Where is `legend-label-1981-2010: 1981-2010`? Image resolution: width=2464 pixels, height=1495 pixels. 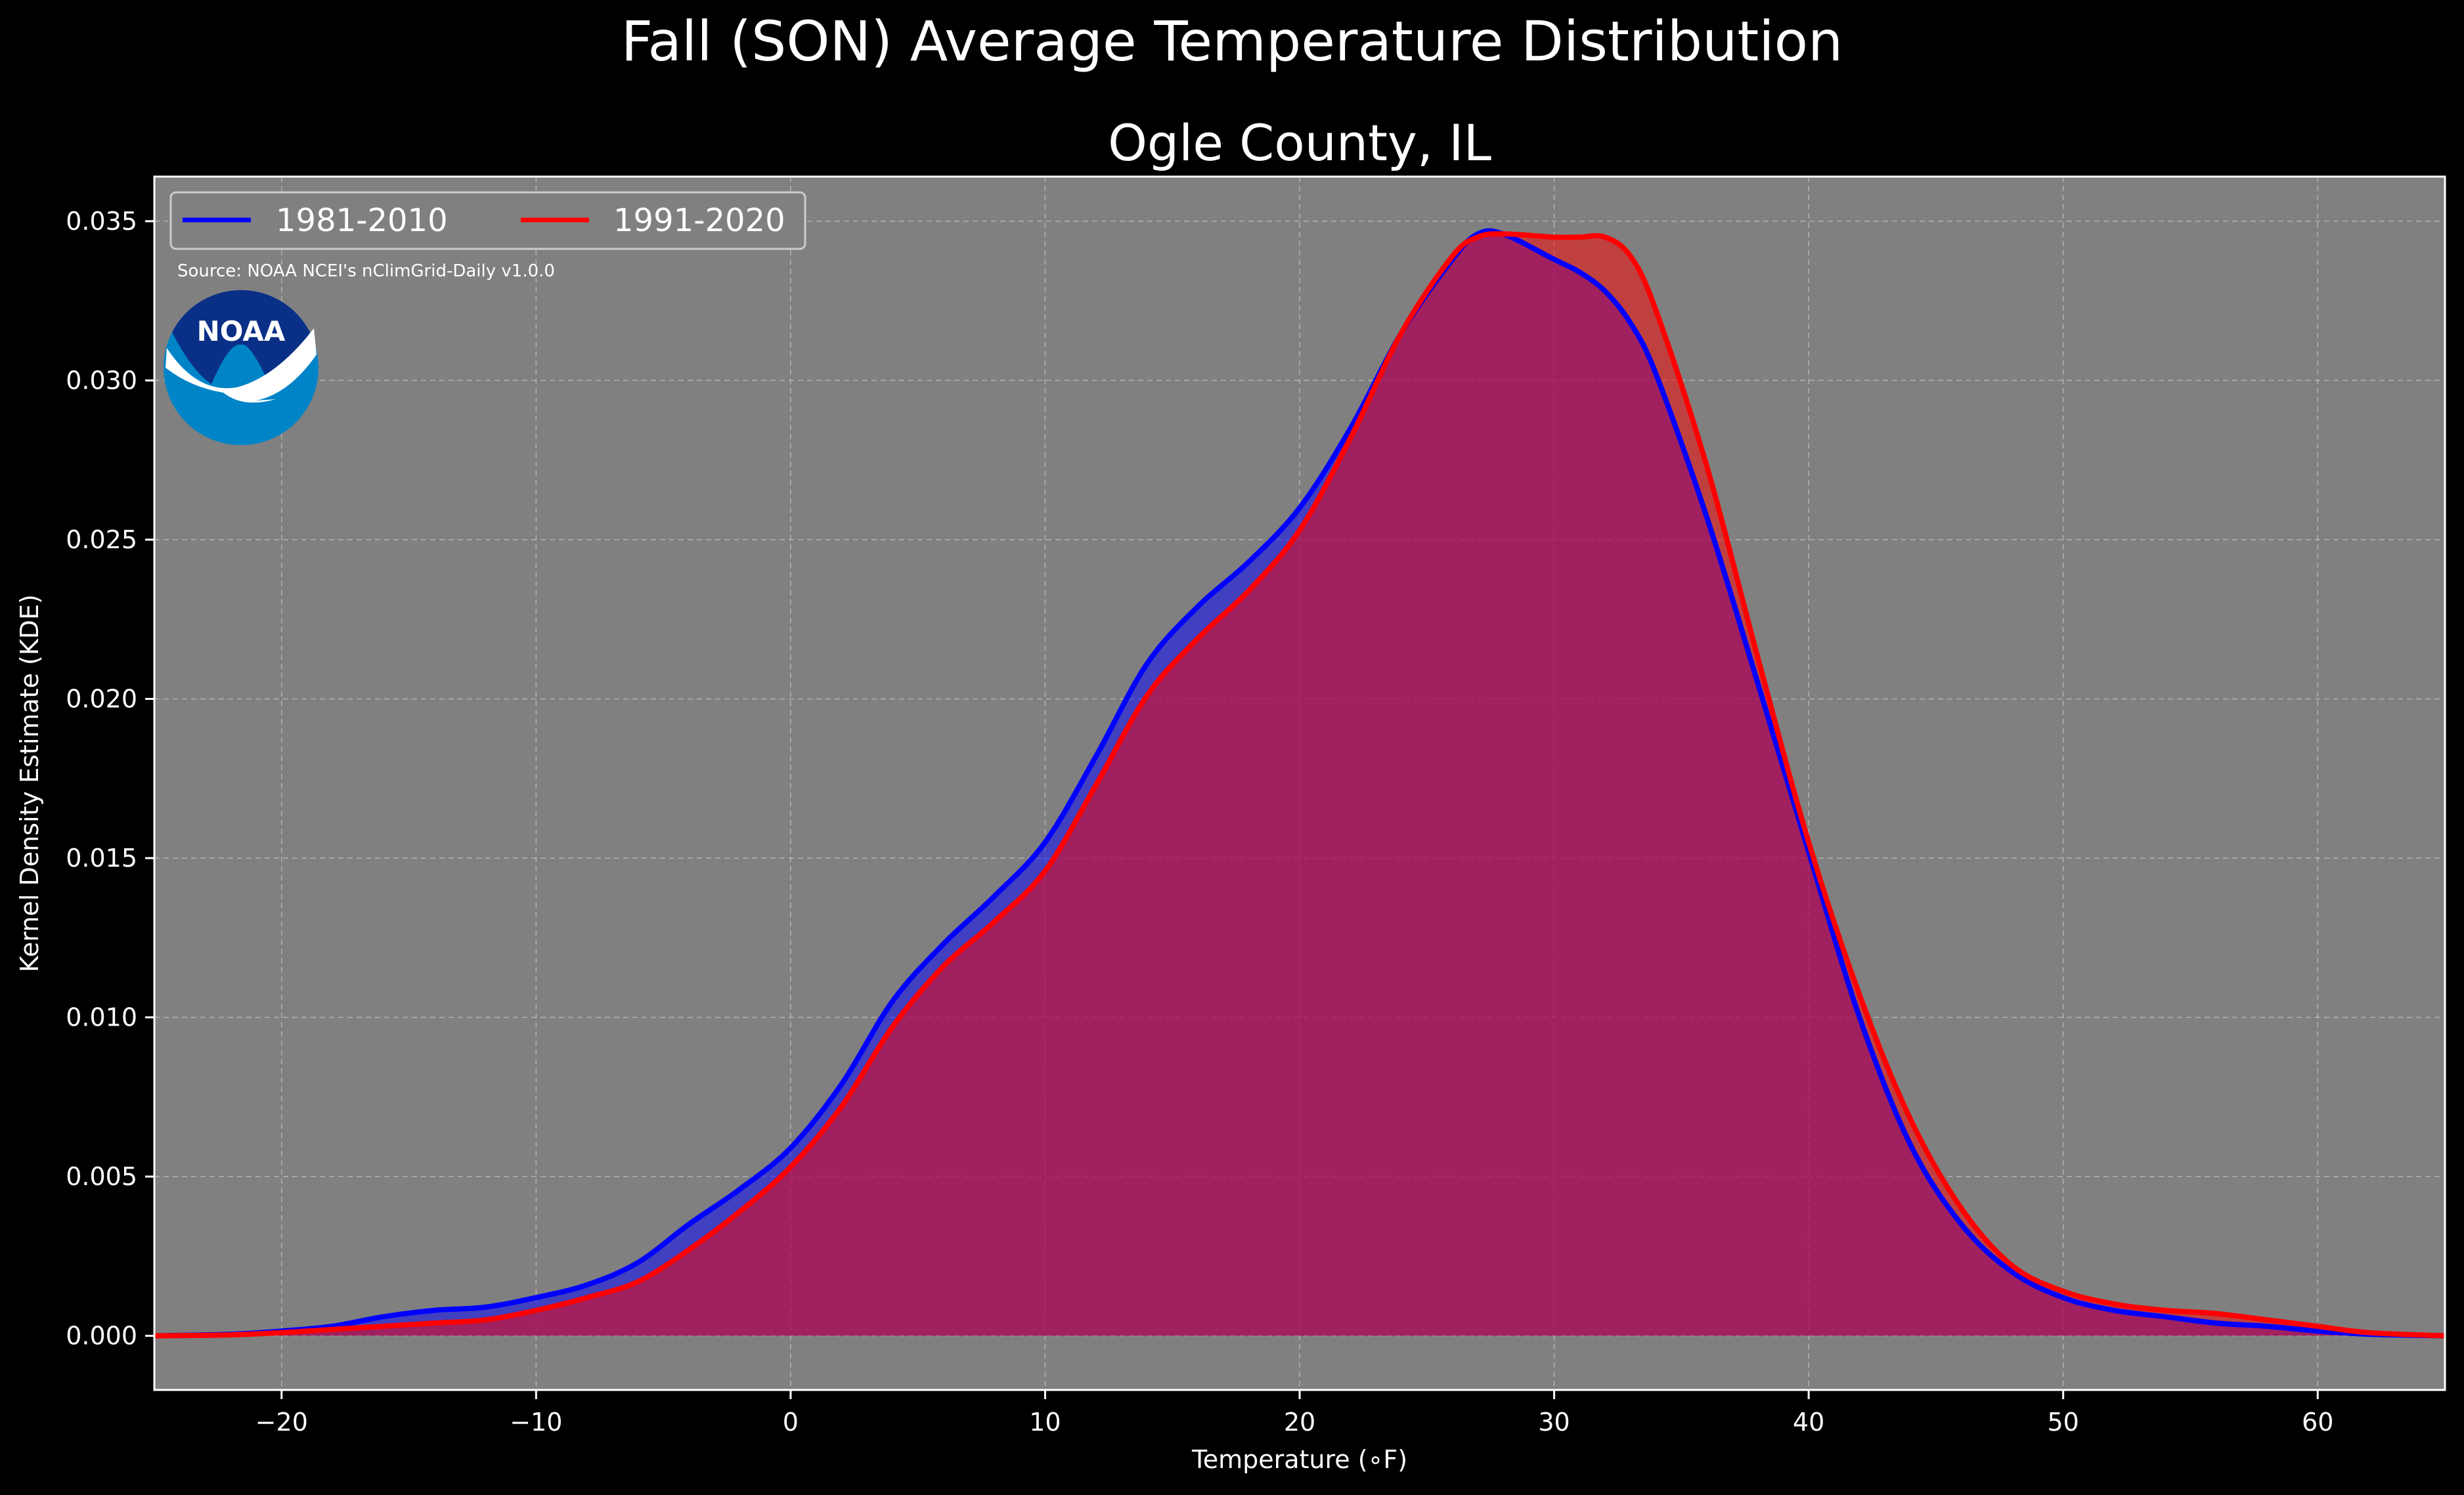
legend-label-1981-2010: 1981-2010 is located at coordinates (362, 220).